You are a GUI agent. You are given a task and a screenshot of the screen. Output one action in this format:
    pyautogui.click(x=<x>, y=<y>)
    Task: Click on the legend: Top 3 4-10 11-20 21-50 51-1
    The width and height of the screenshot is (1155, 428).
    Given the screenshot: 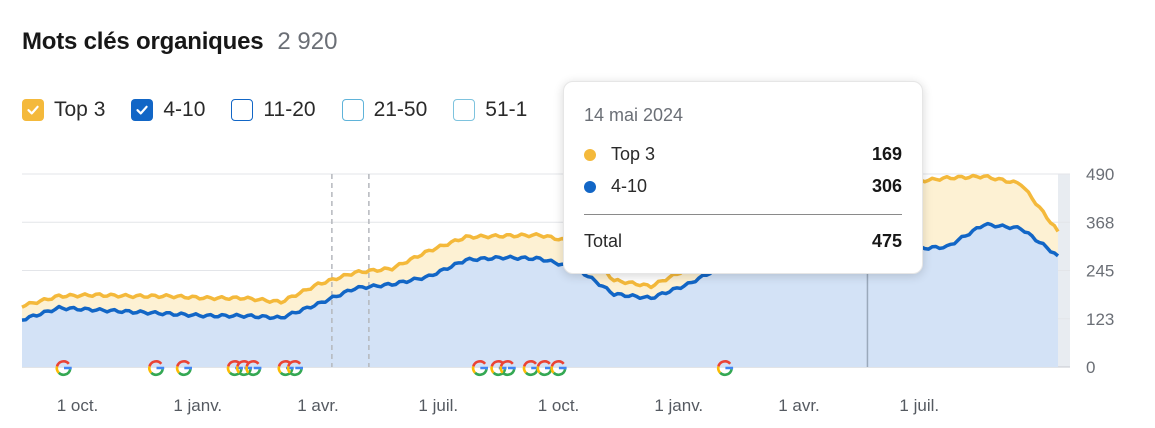 What is the action you would take?
    pyautogui.click(x=287, y=110)
    